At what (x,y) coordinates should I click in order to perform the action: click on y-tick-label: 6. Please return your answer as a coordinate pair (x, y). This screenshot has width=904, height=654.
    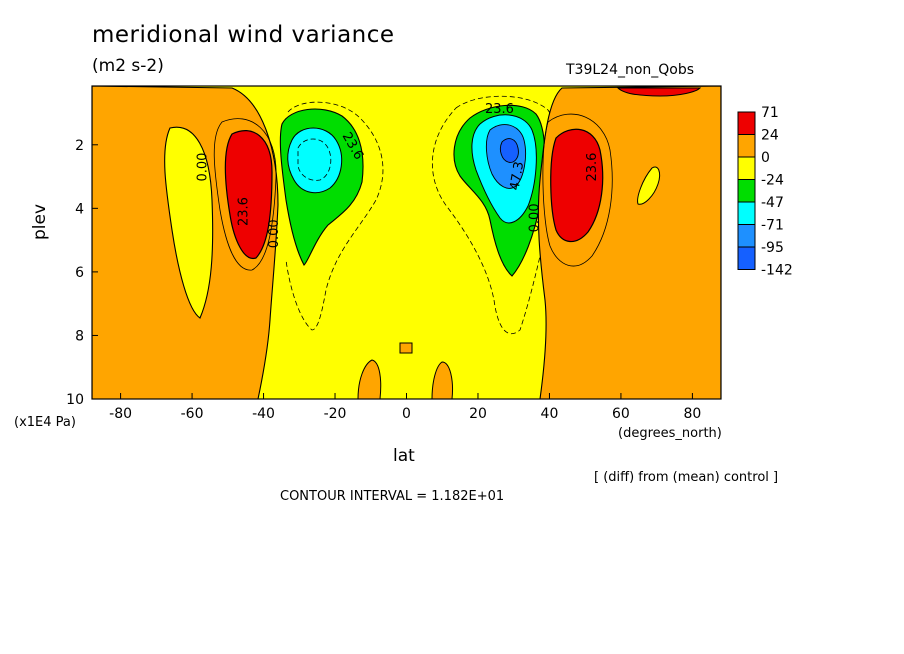
    Looking at the image, I should click on (79, 273).